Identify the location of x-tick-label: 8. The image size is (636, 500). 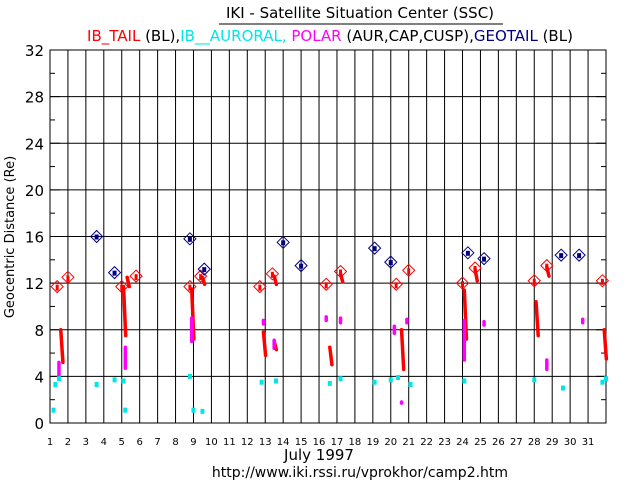
(175, 442).